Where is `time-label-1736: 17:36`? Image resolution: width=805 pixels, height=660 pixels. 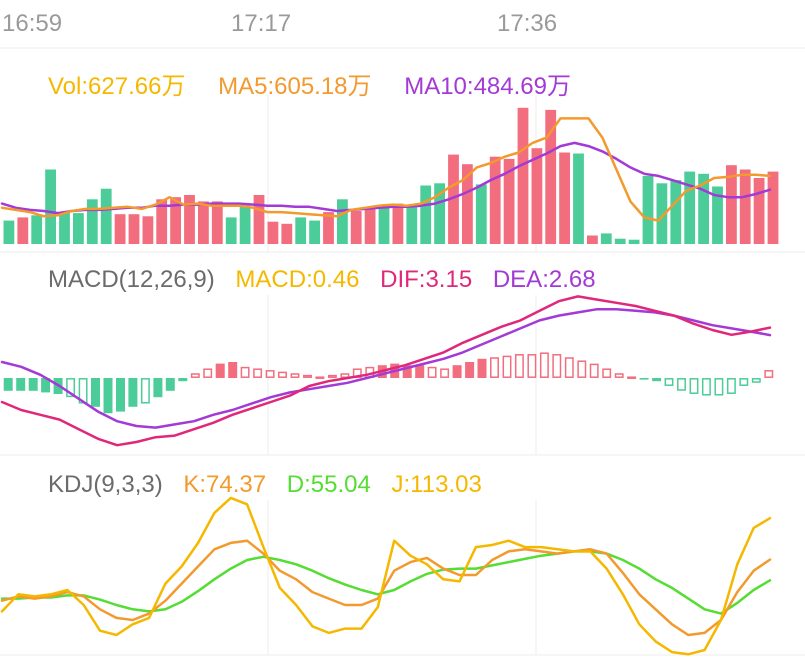
time-label-1736: 17:36 is located at coordinates (527, 23).